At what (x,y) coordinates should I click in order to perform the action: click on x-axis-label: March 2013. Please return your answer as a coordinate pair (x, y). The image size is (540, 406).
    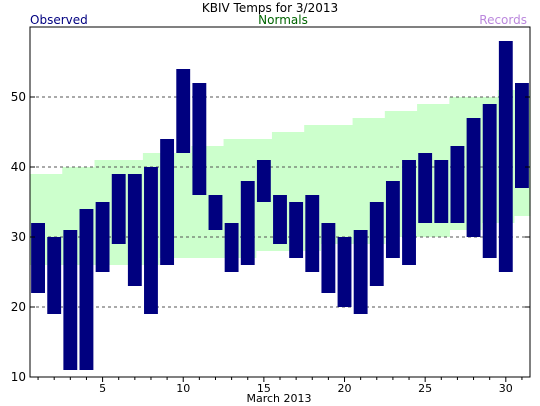
    Looking at the image, I should click on (278, 398).